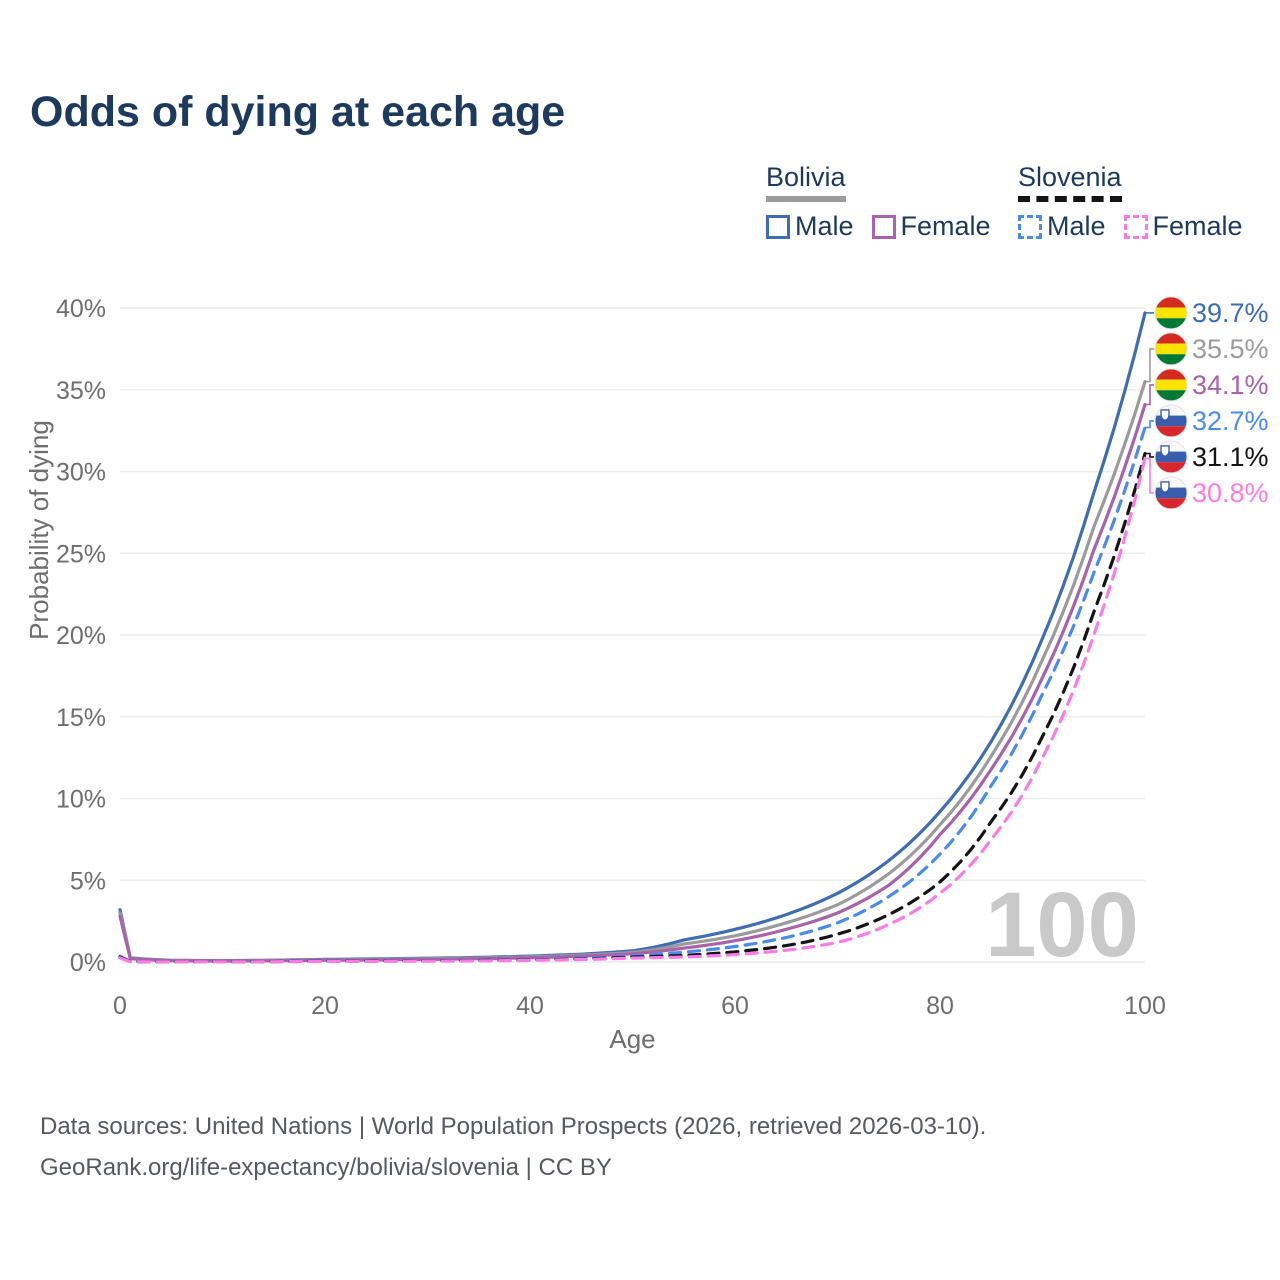  I want to click on y-tick-label: 0%, so click(88, 963).